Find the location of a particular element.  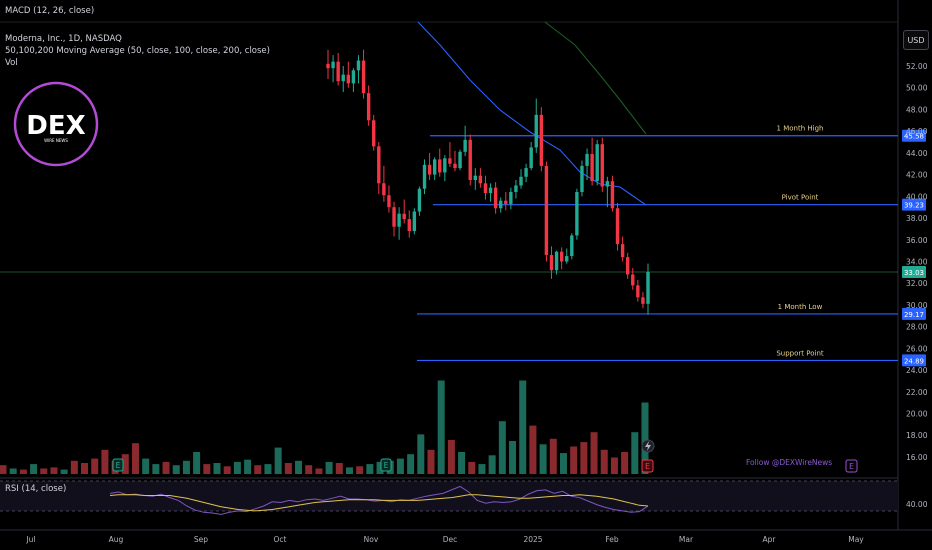

lightning-icon is located at coordinates (648, 446).